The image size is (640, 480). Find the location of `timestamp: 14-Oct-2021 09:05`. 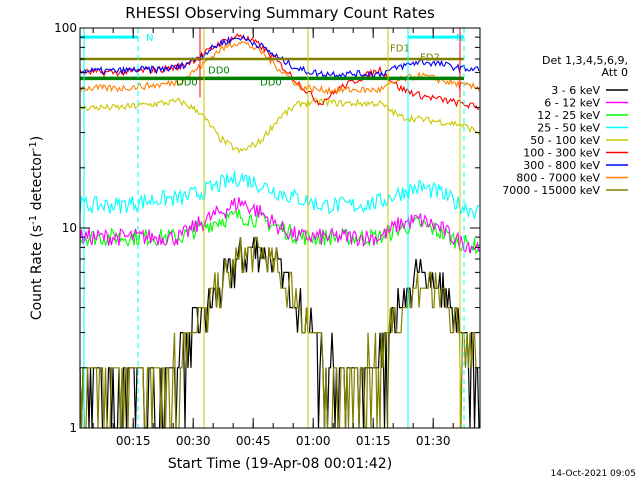

timestamp: 14-Oct-2021 09:05 is located at coordinates (593, 474).